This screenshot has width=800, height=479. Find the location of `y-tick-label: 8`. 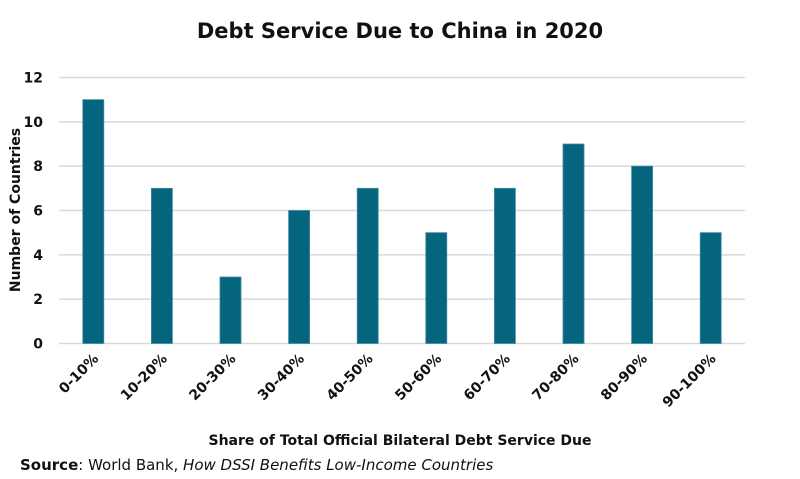

y-tick-label: 8 is located at coordinates (38, 167).